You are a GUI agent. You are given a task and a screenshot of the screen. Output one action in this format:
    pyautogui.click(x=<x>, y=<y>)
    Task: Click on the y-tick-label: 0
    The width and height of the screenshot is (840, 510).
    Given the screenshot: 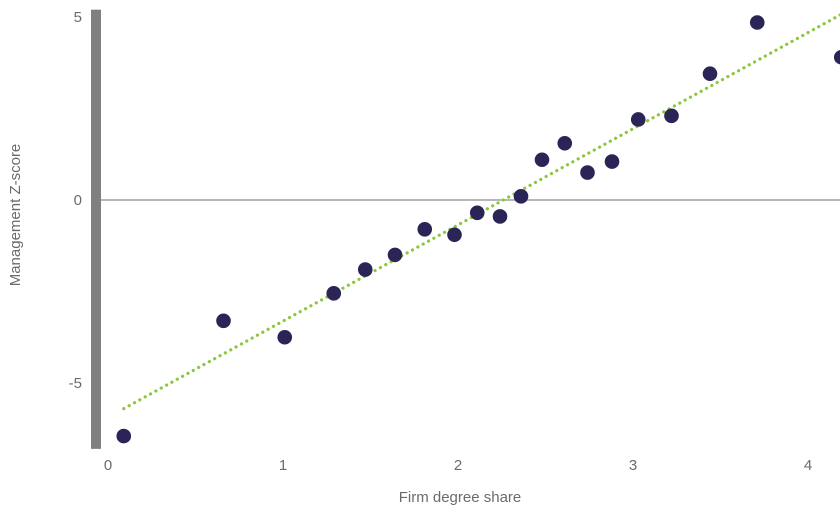 What is the action you would take?
    pyautogui.click(x=78, y=200)
    